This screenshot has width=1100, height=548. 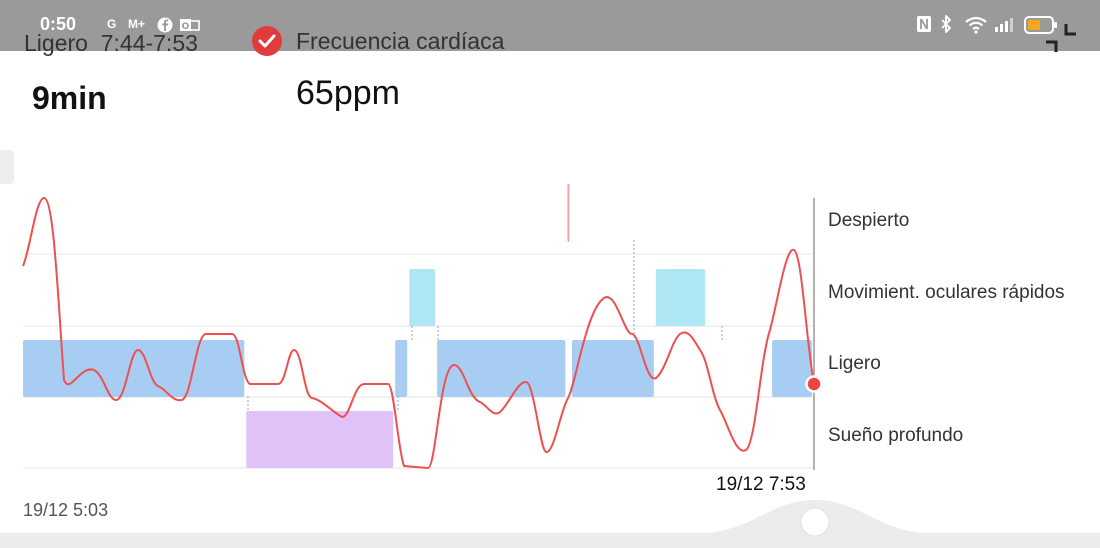 I want to click on facebook-icon, so click(x=165, y=25).